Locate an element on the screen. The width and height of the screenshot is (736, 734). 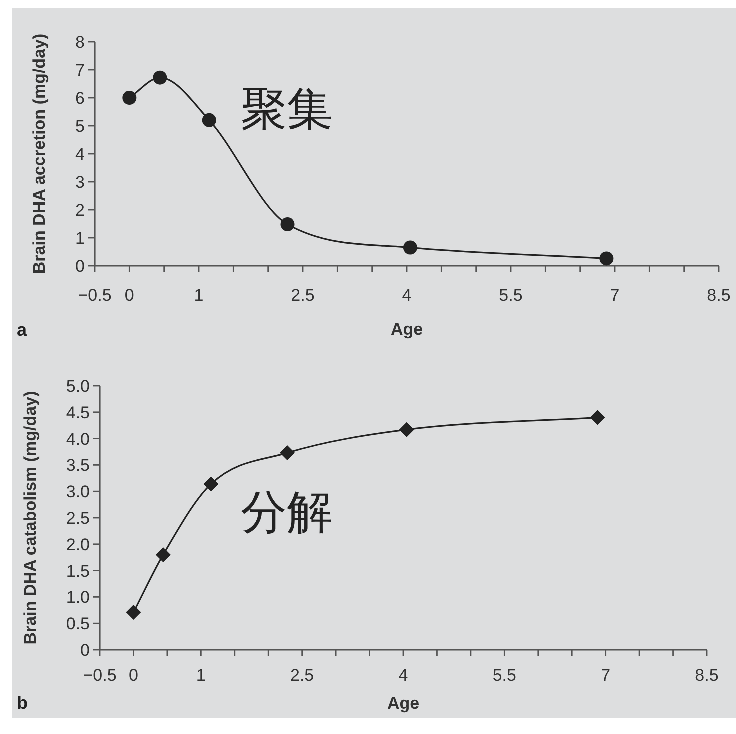
annotation: 分解 is located at coordinates (286, 511).